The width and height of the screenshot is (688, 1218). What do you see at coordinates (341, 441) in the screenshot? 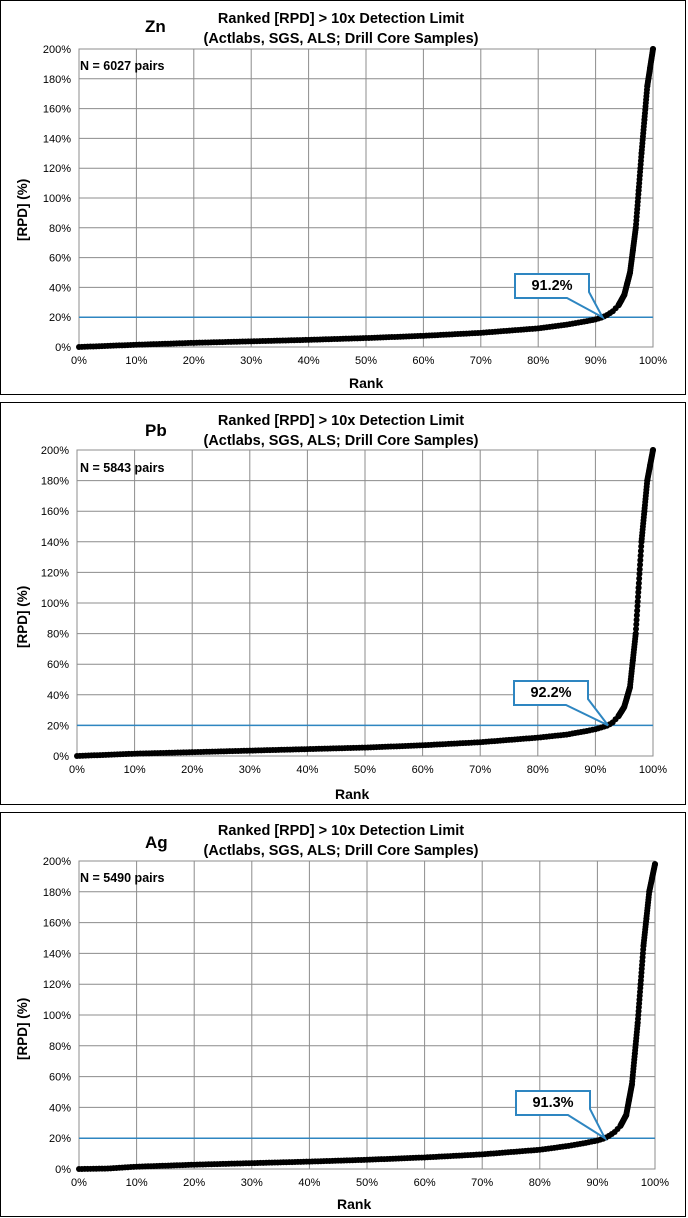
I see `chart-title-line-2: (Actlabs, SGS, ALS; Drill Core Samples)` at bounding box center [341, 441].